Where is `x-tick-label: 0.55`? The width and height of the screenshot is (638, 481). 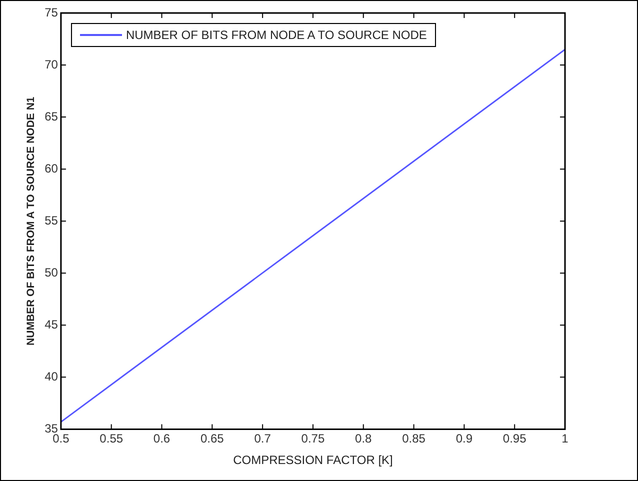
x-tick-label: 0.55 is located at coordinates (112, 439).